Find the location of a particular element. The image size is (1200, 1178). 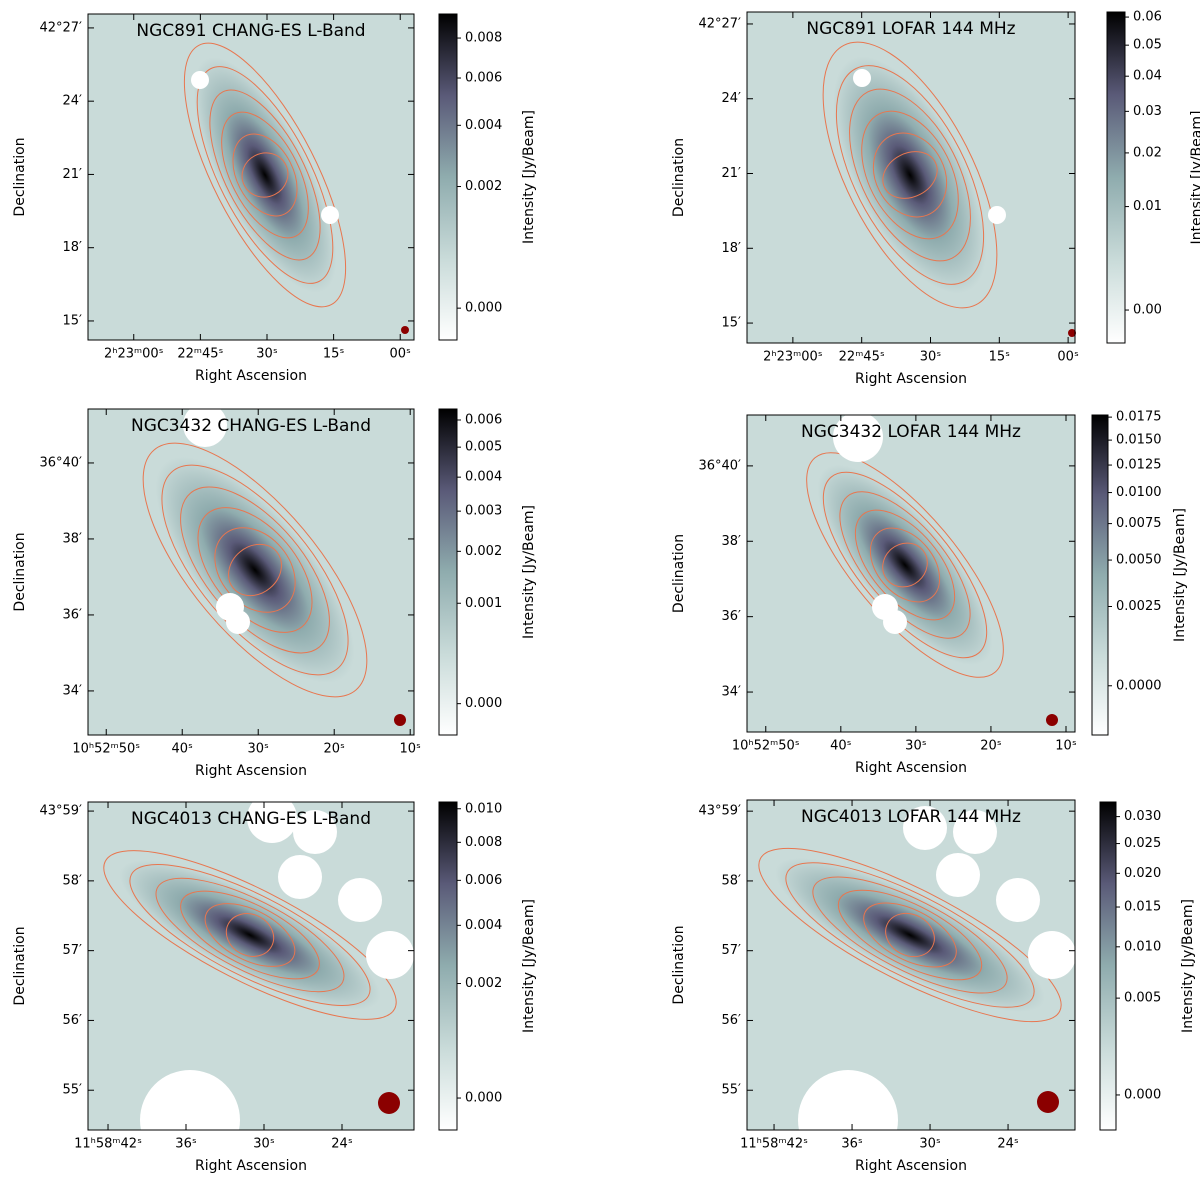

y-tick-label: 18′ is located at coordinates (73, 247).